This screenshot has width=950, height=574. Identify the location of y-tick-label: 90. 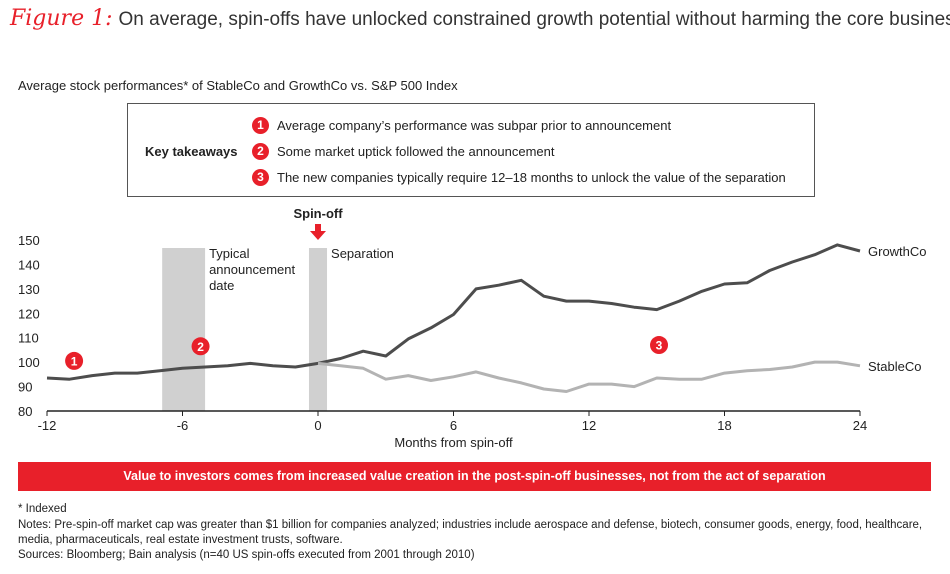
(25, 387).